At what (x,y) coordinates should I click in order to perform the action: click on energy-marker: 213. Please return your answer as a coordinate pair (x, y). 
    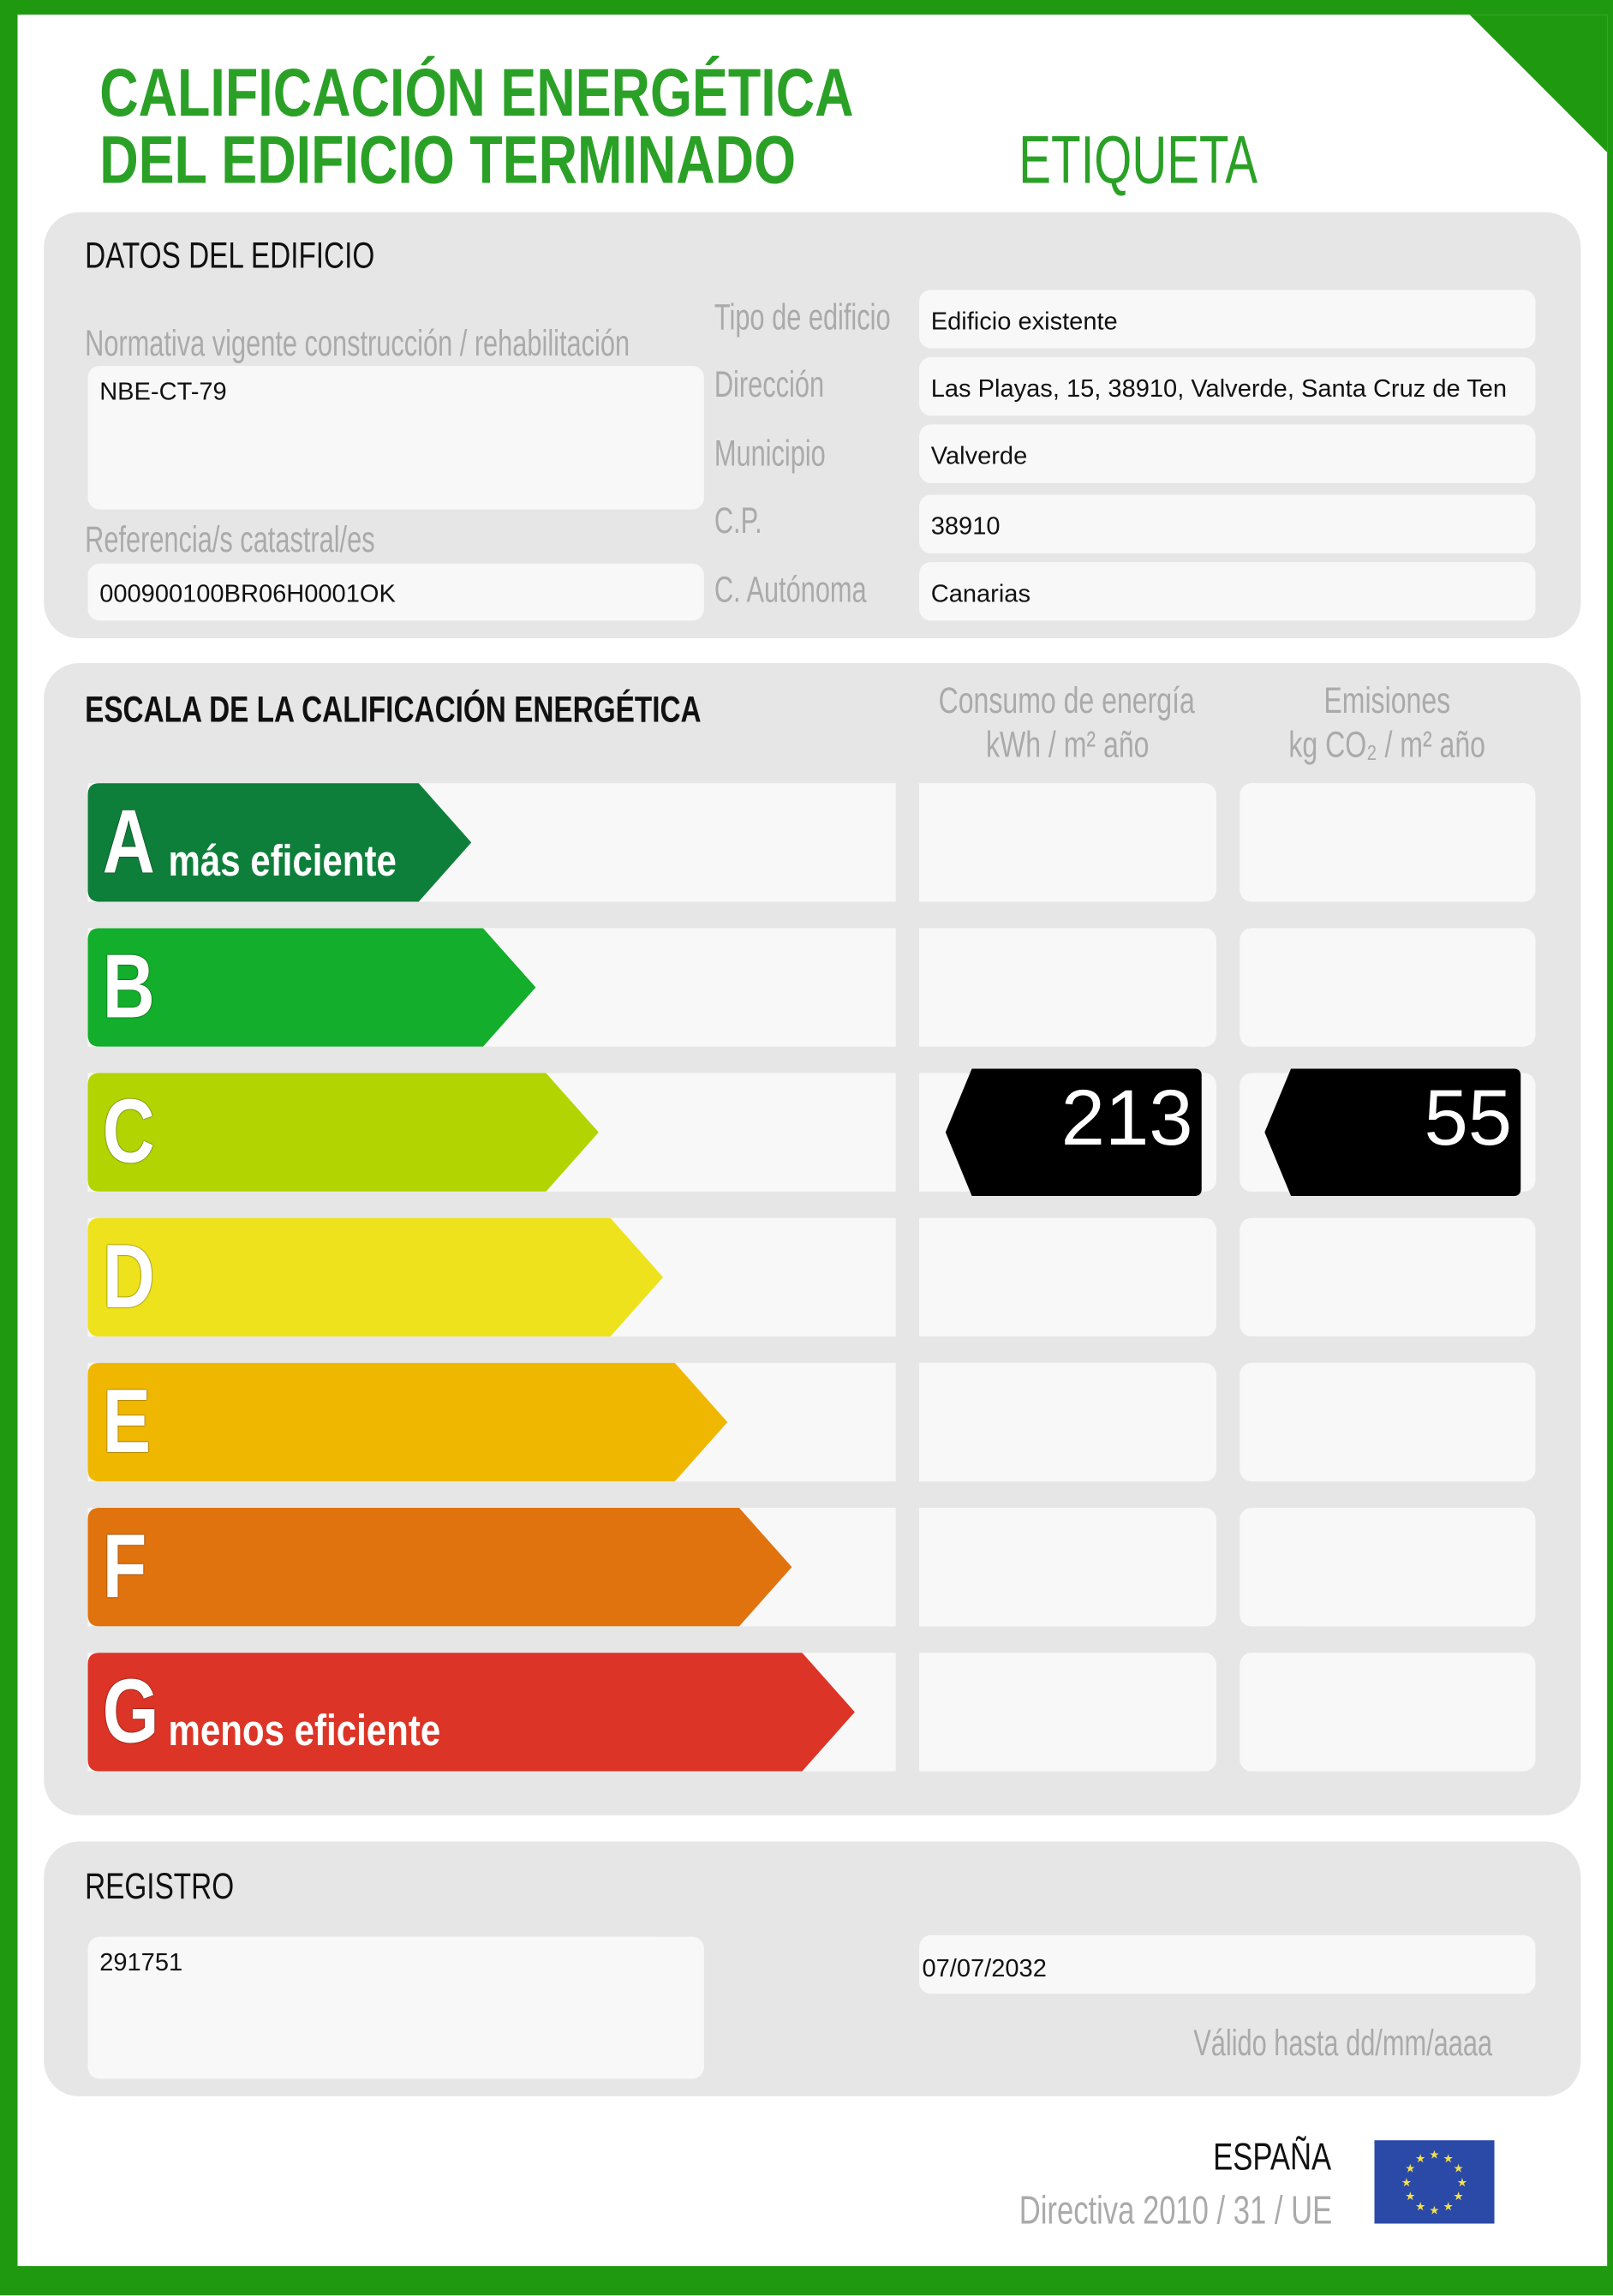
    Looking at the image, I should click on (1073, 1132).